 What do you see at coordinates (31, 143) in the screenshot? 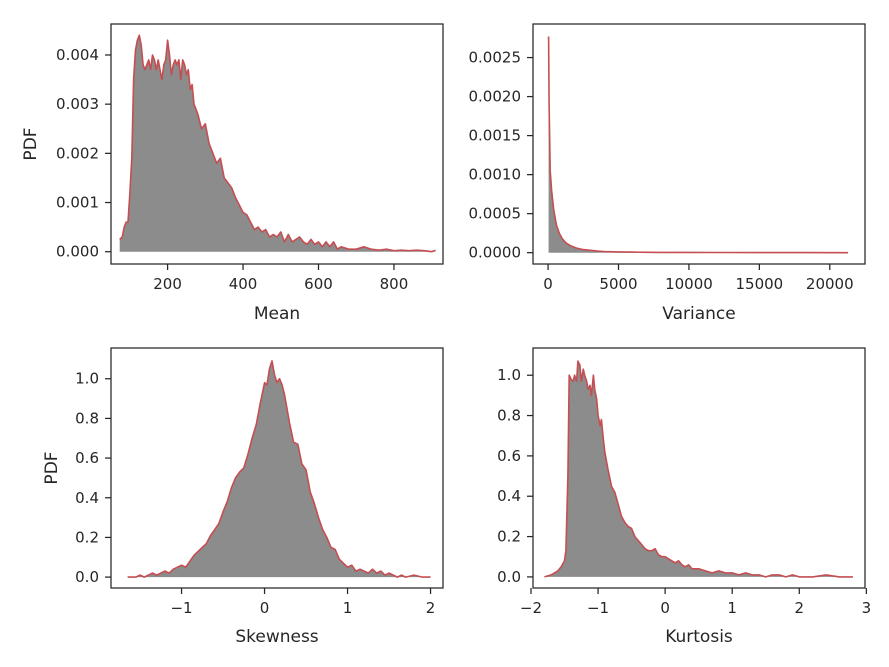
I see `y-axis-label-mean: PDF` at bounding box center [31, 143].